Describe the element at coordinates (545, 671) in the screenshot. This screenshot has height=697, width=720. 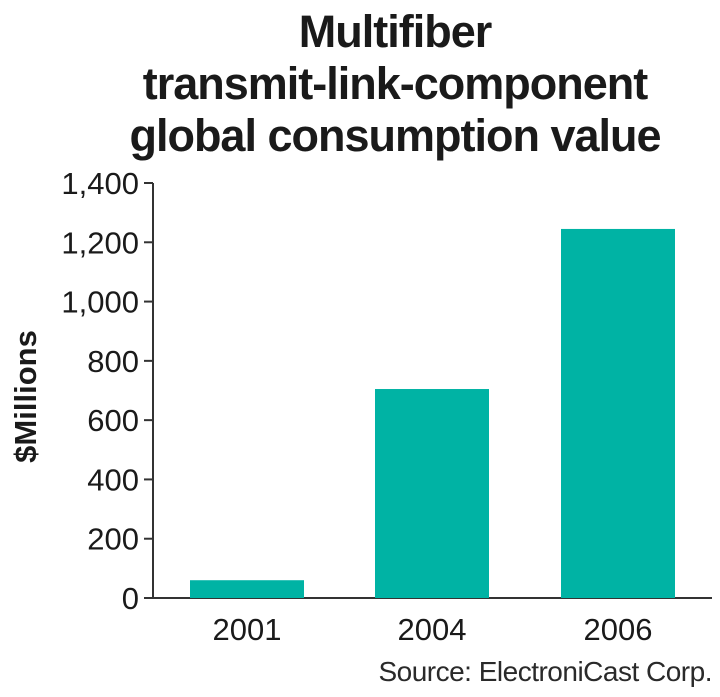
I see `source-note: Source: ElectroniCast Corp.` at that location.